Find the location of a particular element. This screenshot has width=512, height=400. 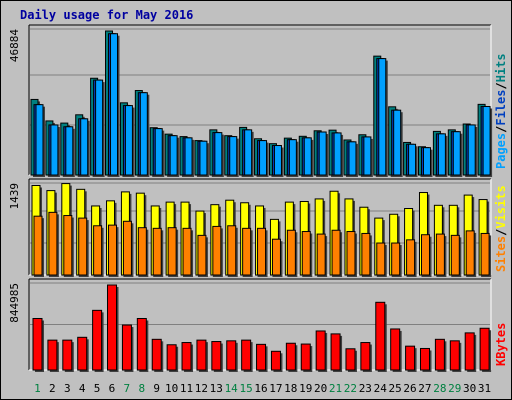

x-tick-label-1: 1 is located at coordinates (37, 388).